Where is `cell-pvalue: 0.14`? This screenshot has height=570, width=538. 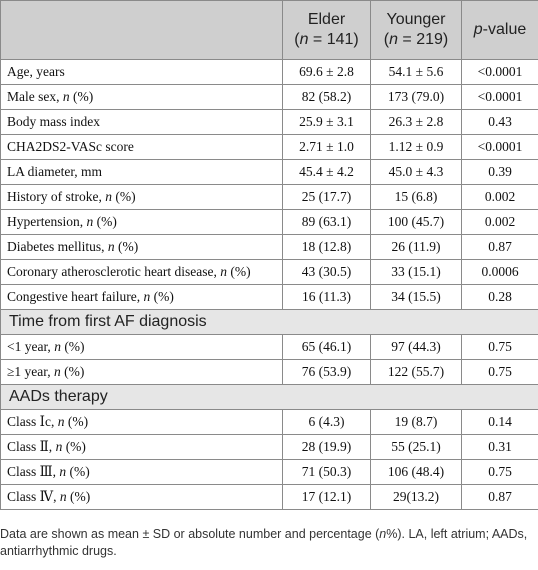 cell-pvalue: 0.14 is located at coordinates (499, 422).